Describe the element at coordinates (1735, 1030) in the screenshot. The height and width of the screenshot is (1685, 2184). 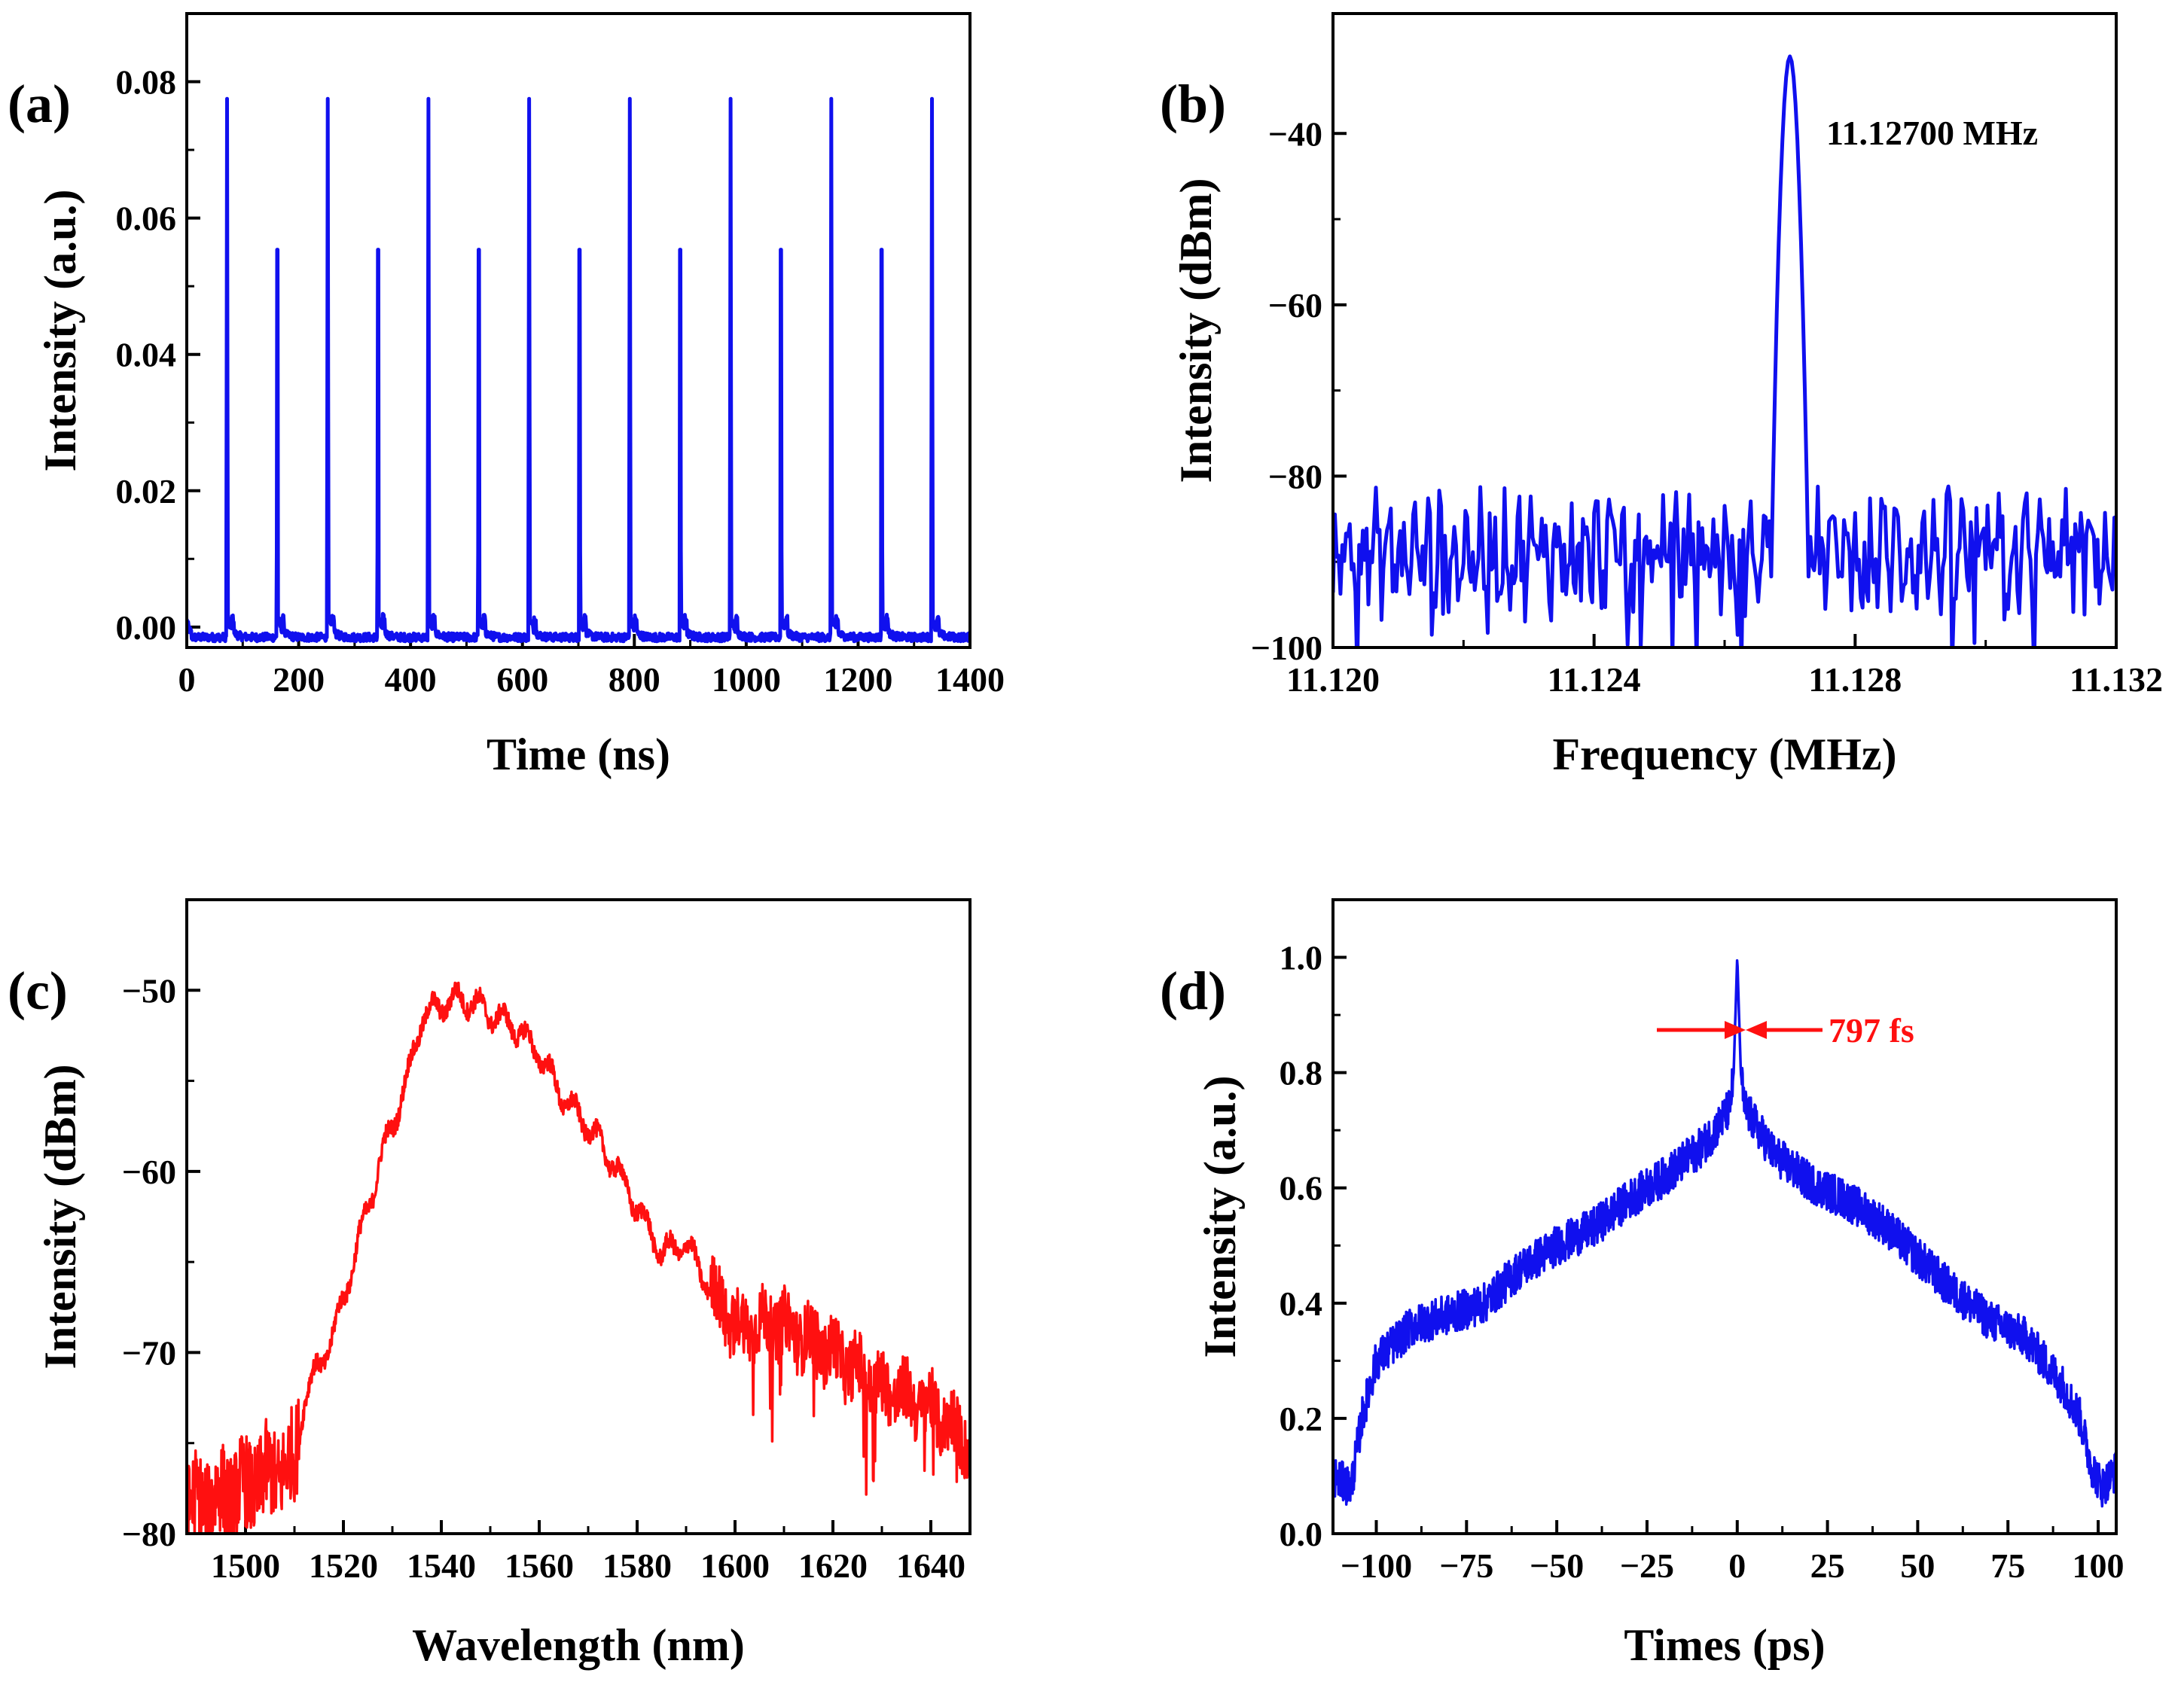
I see `left-arrow-head` at that location.